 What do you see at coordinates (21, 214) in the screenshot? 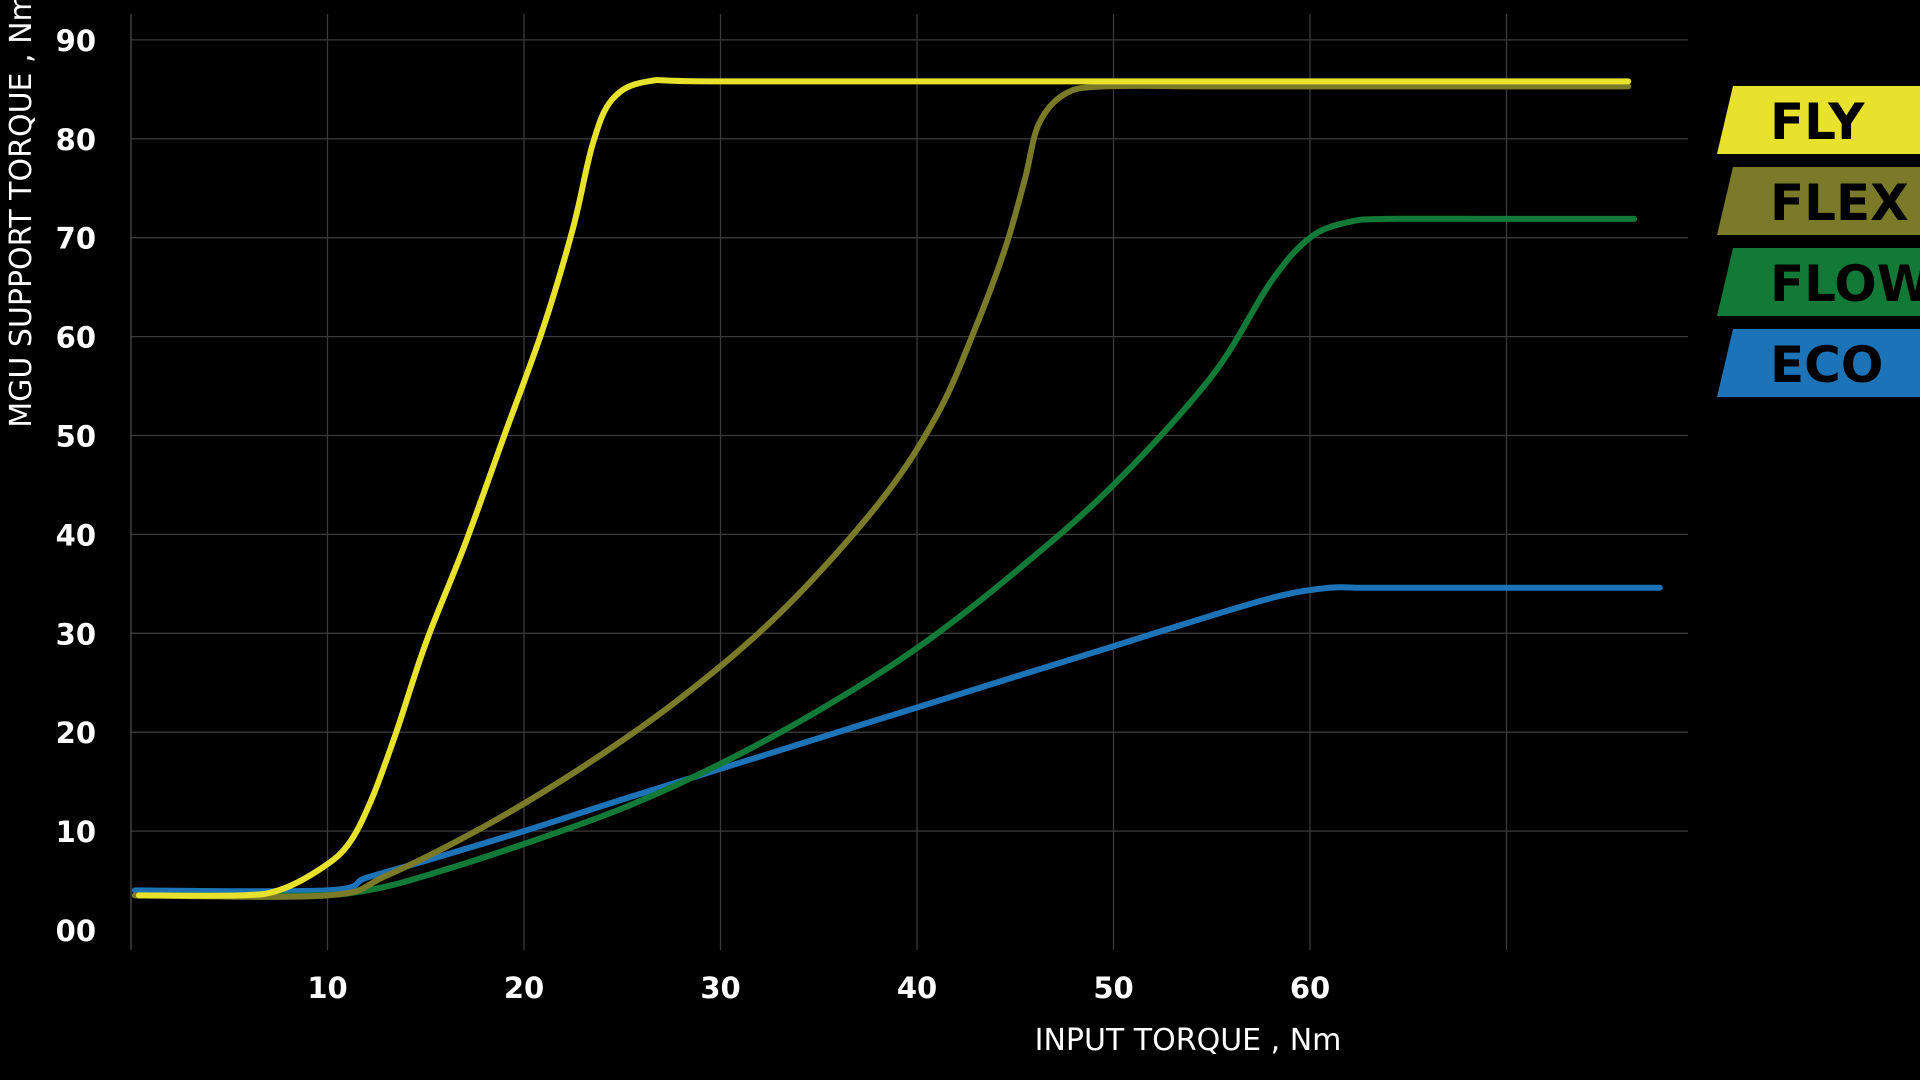
I see `y-axis-title: MGU SUPPORT TORQUE , Nm` at bounding box center [21, 214].